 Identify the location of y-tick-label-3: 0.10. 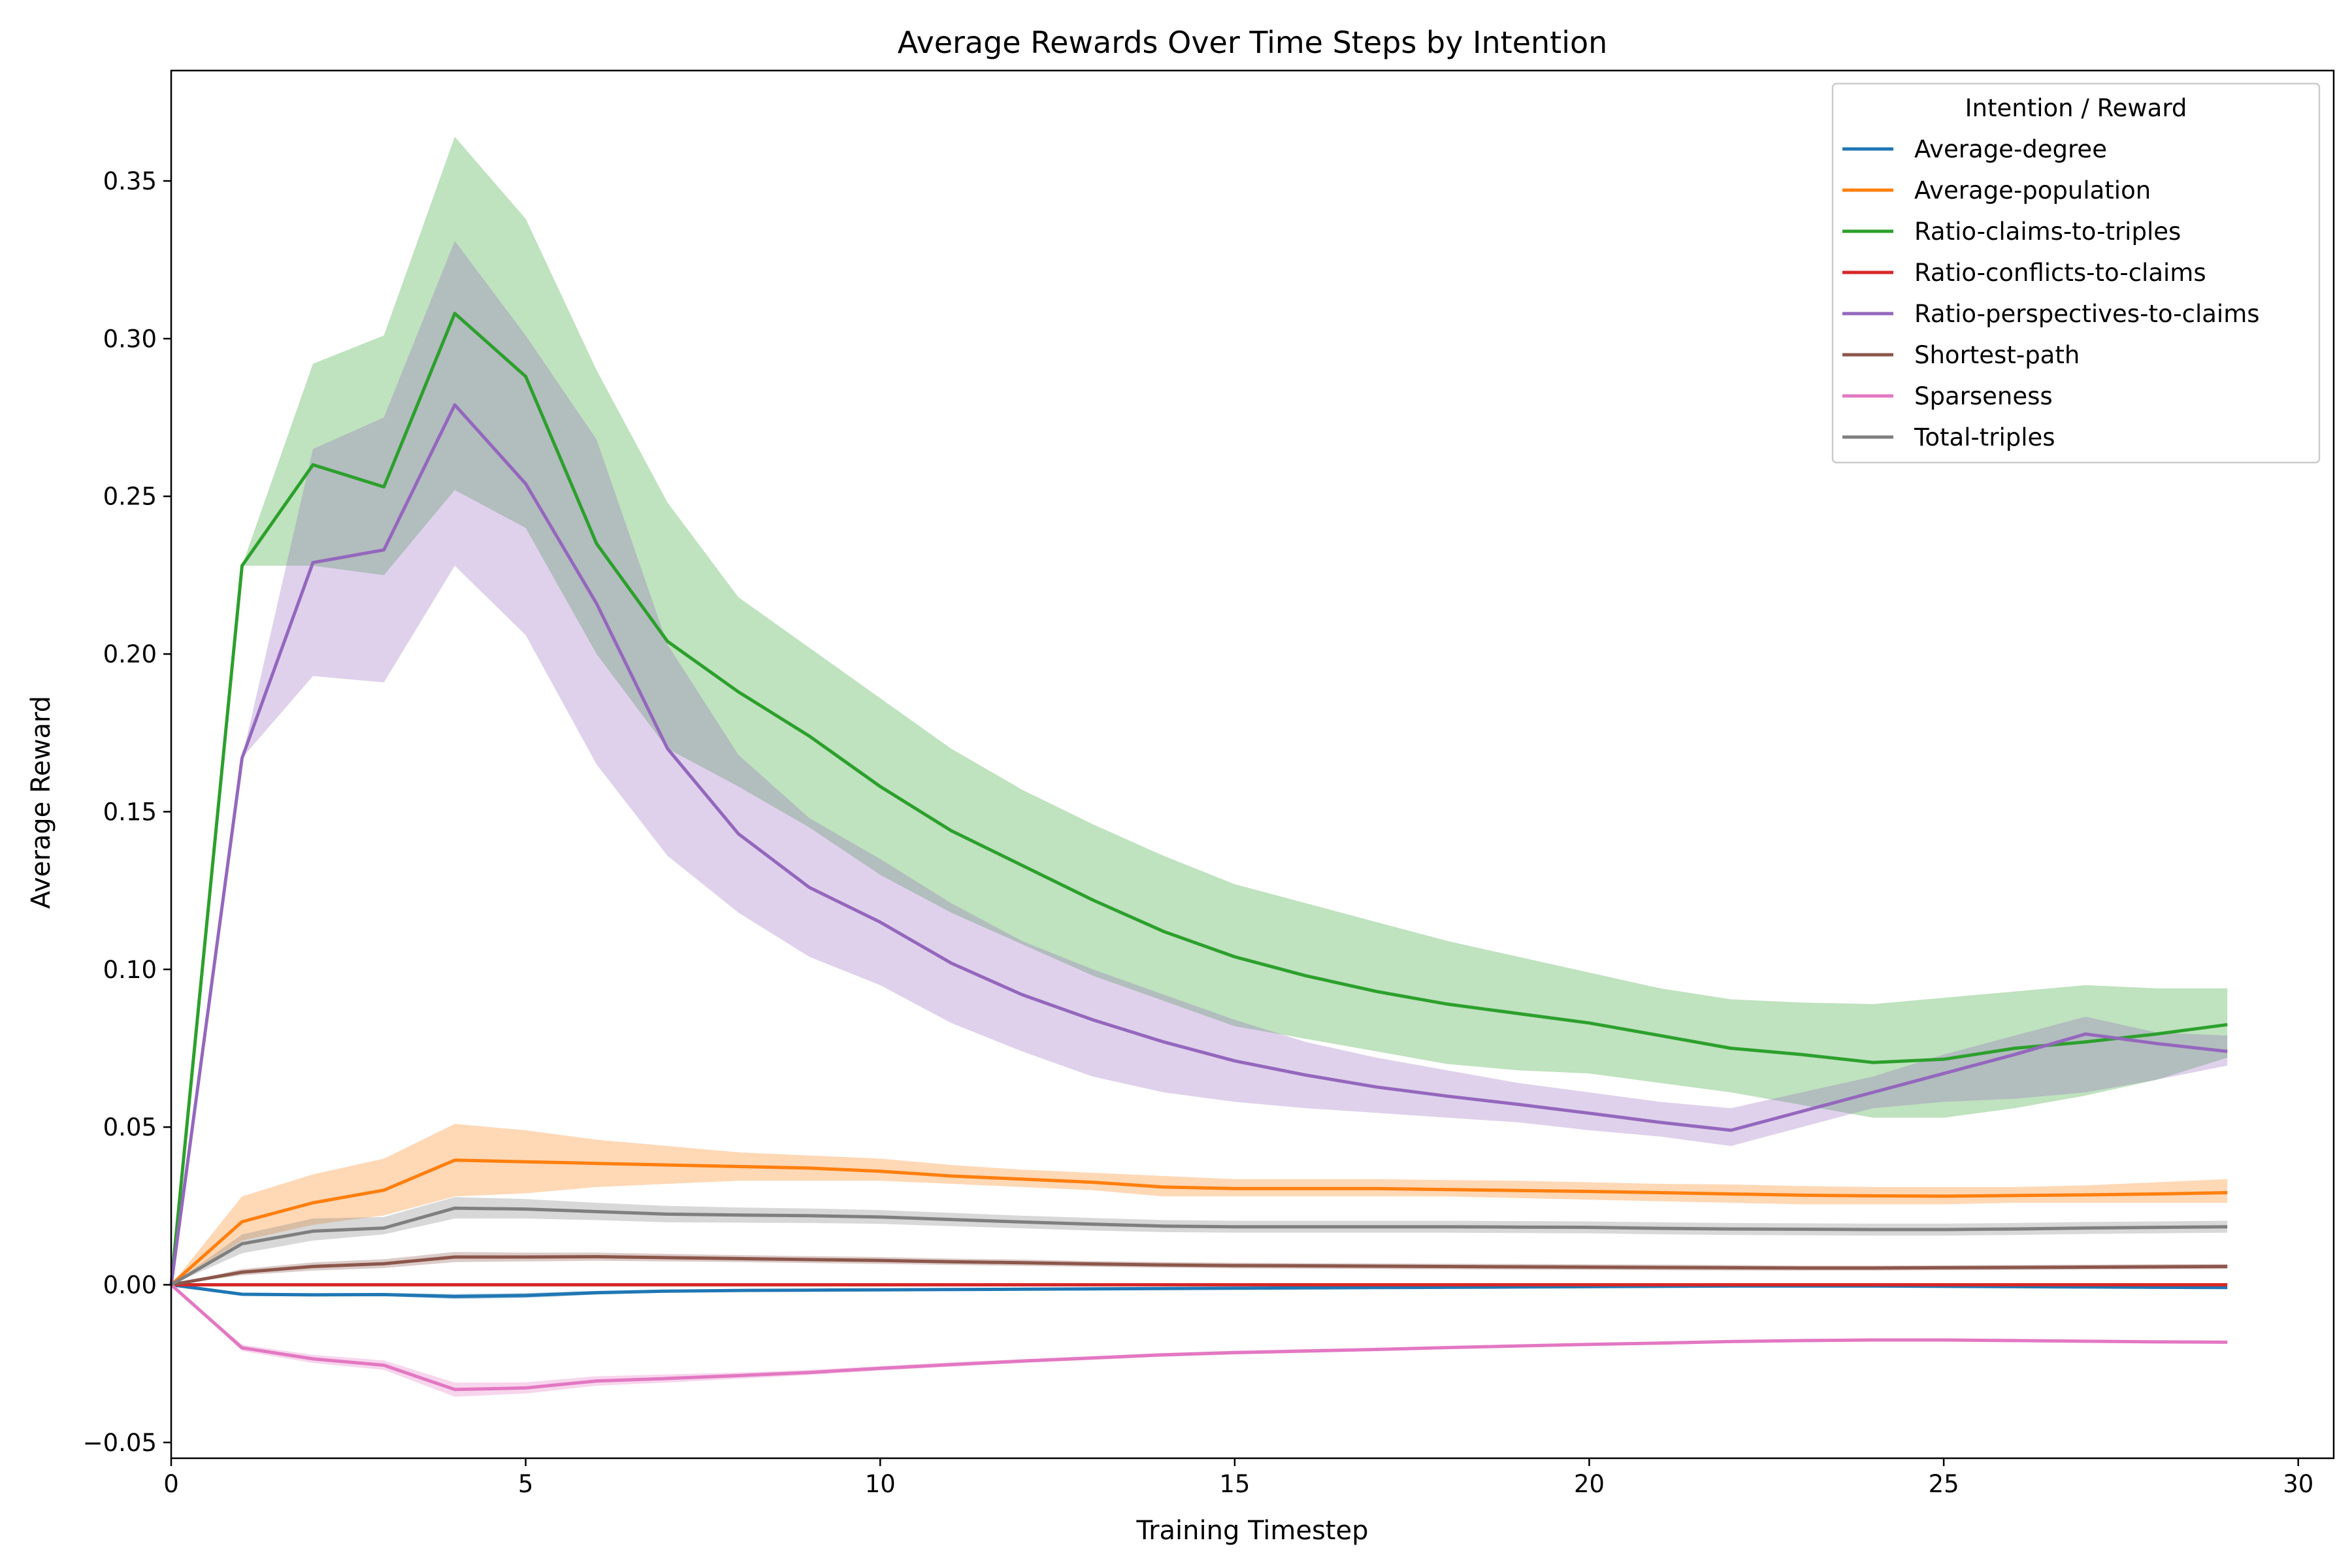
(130, 970).